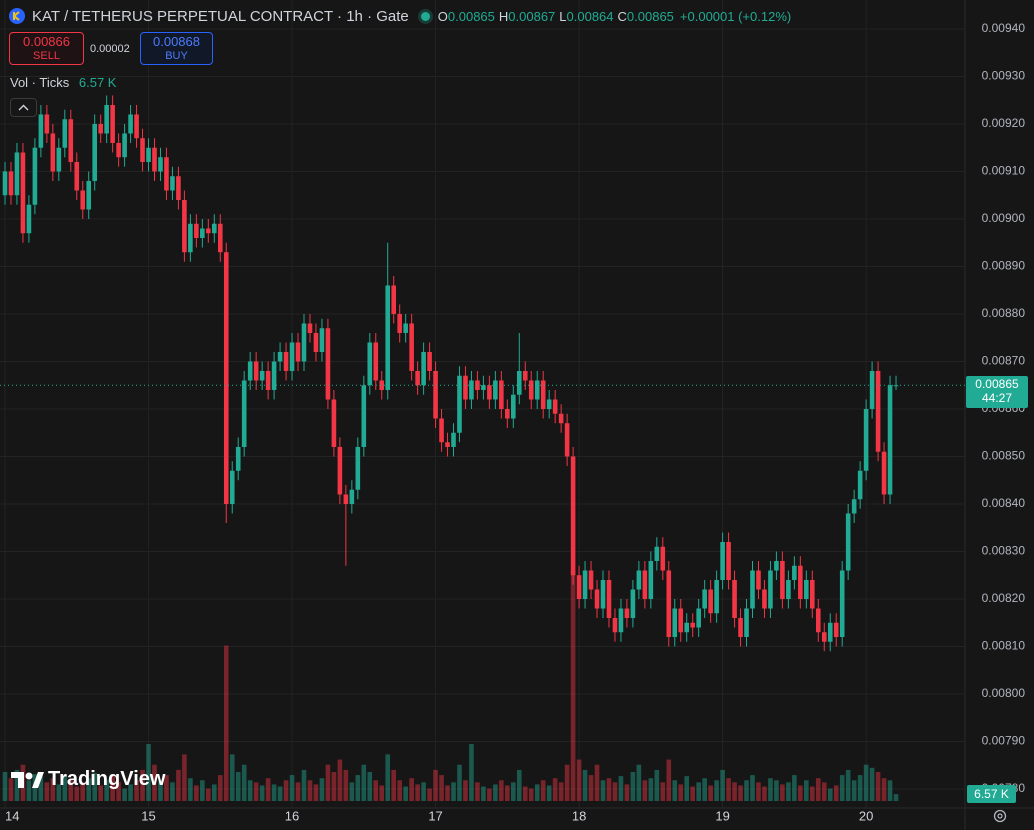 The width and height of the screenshot is (1034, 830). What do you see at coordinates (1000, 816) in the screenshot?
I see `settings-icon` at bounding box center [1000, 816].